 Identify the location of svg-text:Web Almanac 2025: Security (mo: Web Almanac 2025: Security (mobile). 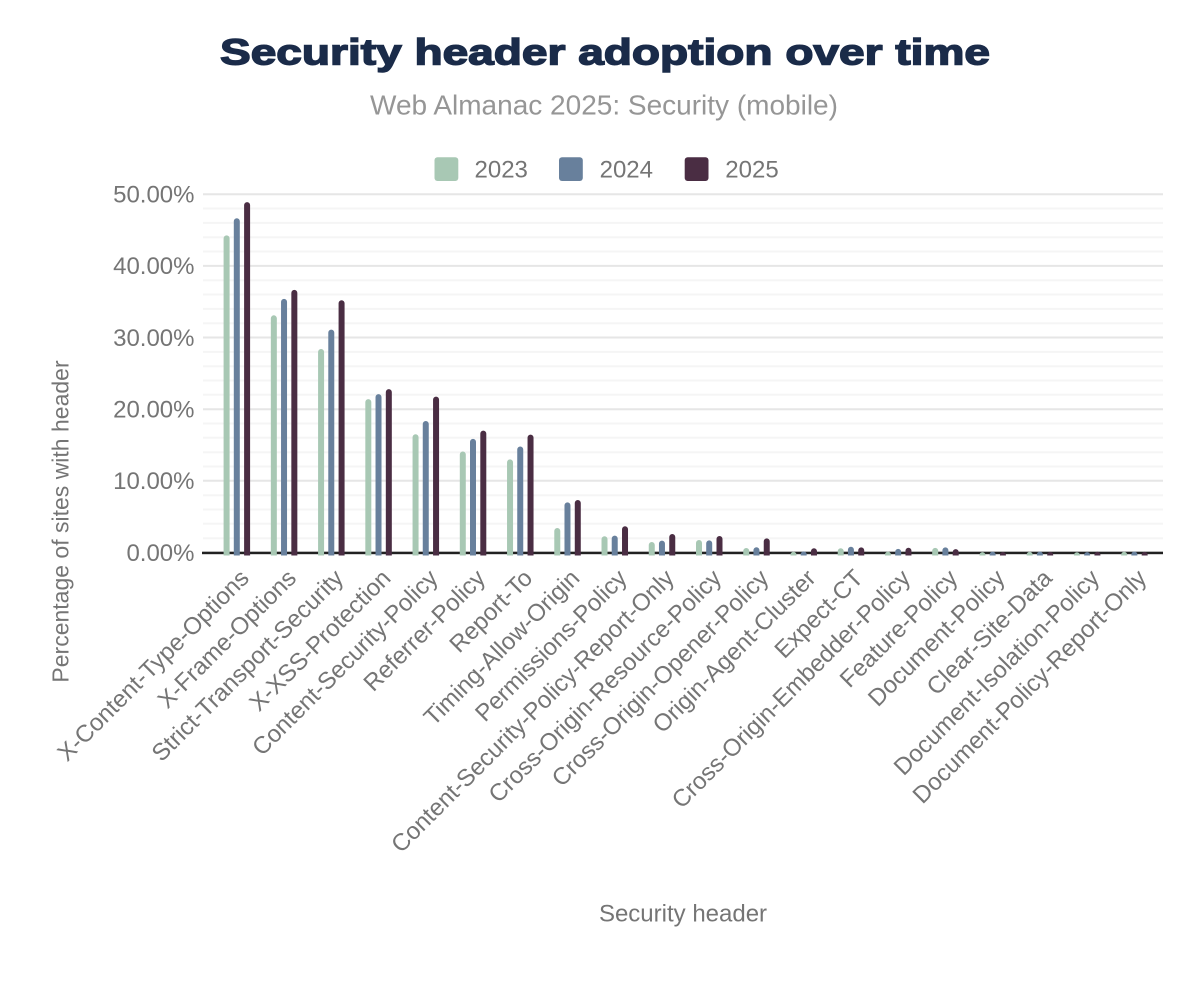
(604, 105).